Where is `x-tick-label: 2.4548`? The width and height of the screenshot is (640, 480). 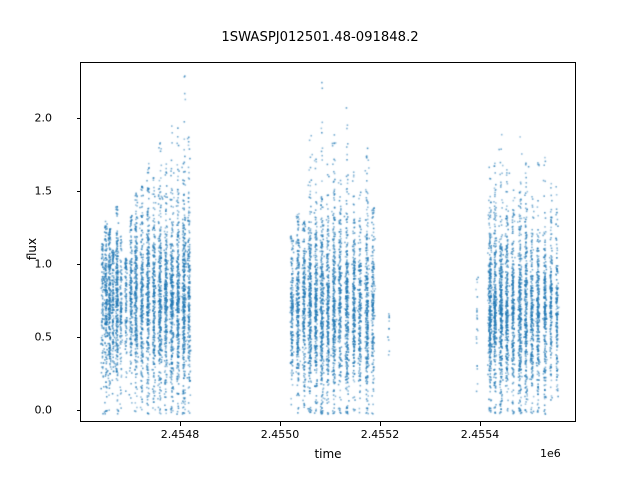
x-tick-label: 2.4548 is located at coordinates (180, 434).